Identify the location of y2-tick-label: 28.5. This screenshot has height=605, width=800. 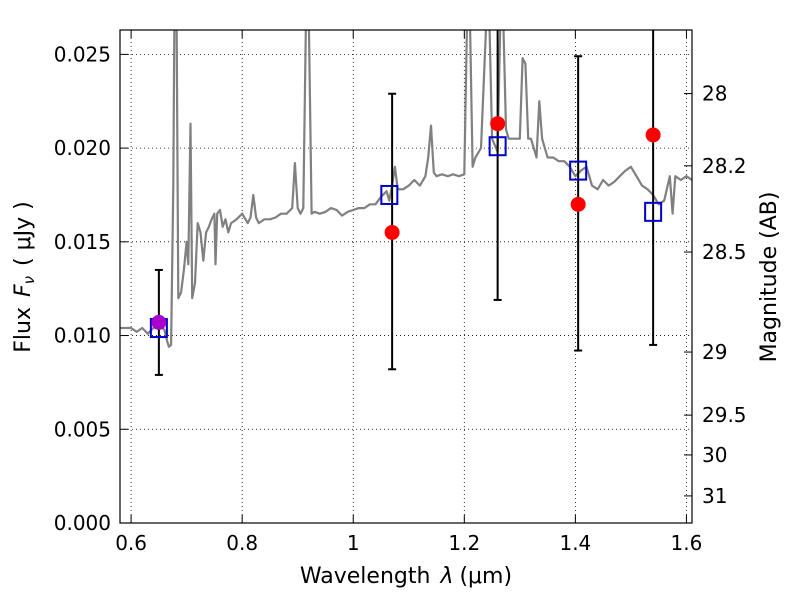
(724, 252).